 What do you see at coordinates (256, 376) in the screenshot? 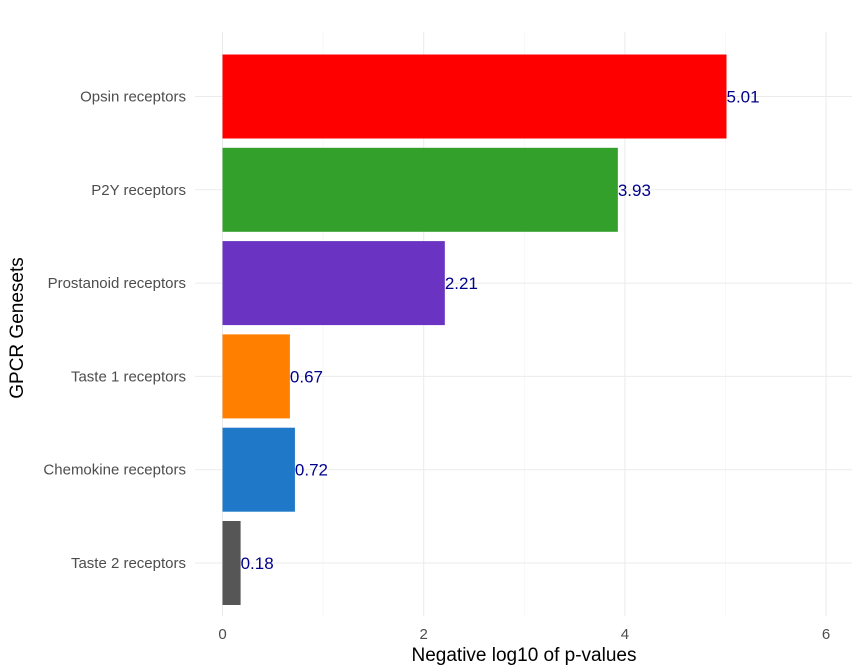
I see `bar-taste-1-receptors` at bounding box center [256, 376].